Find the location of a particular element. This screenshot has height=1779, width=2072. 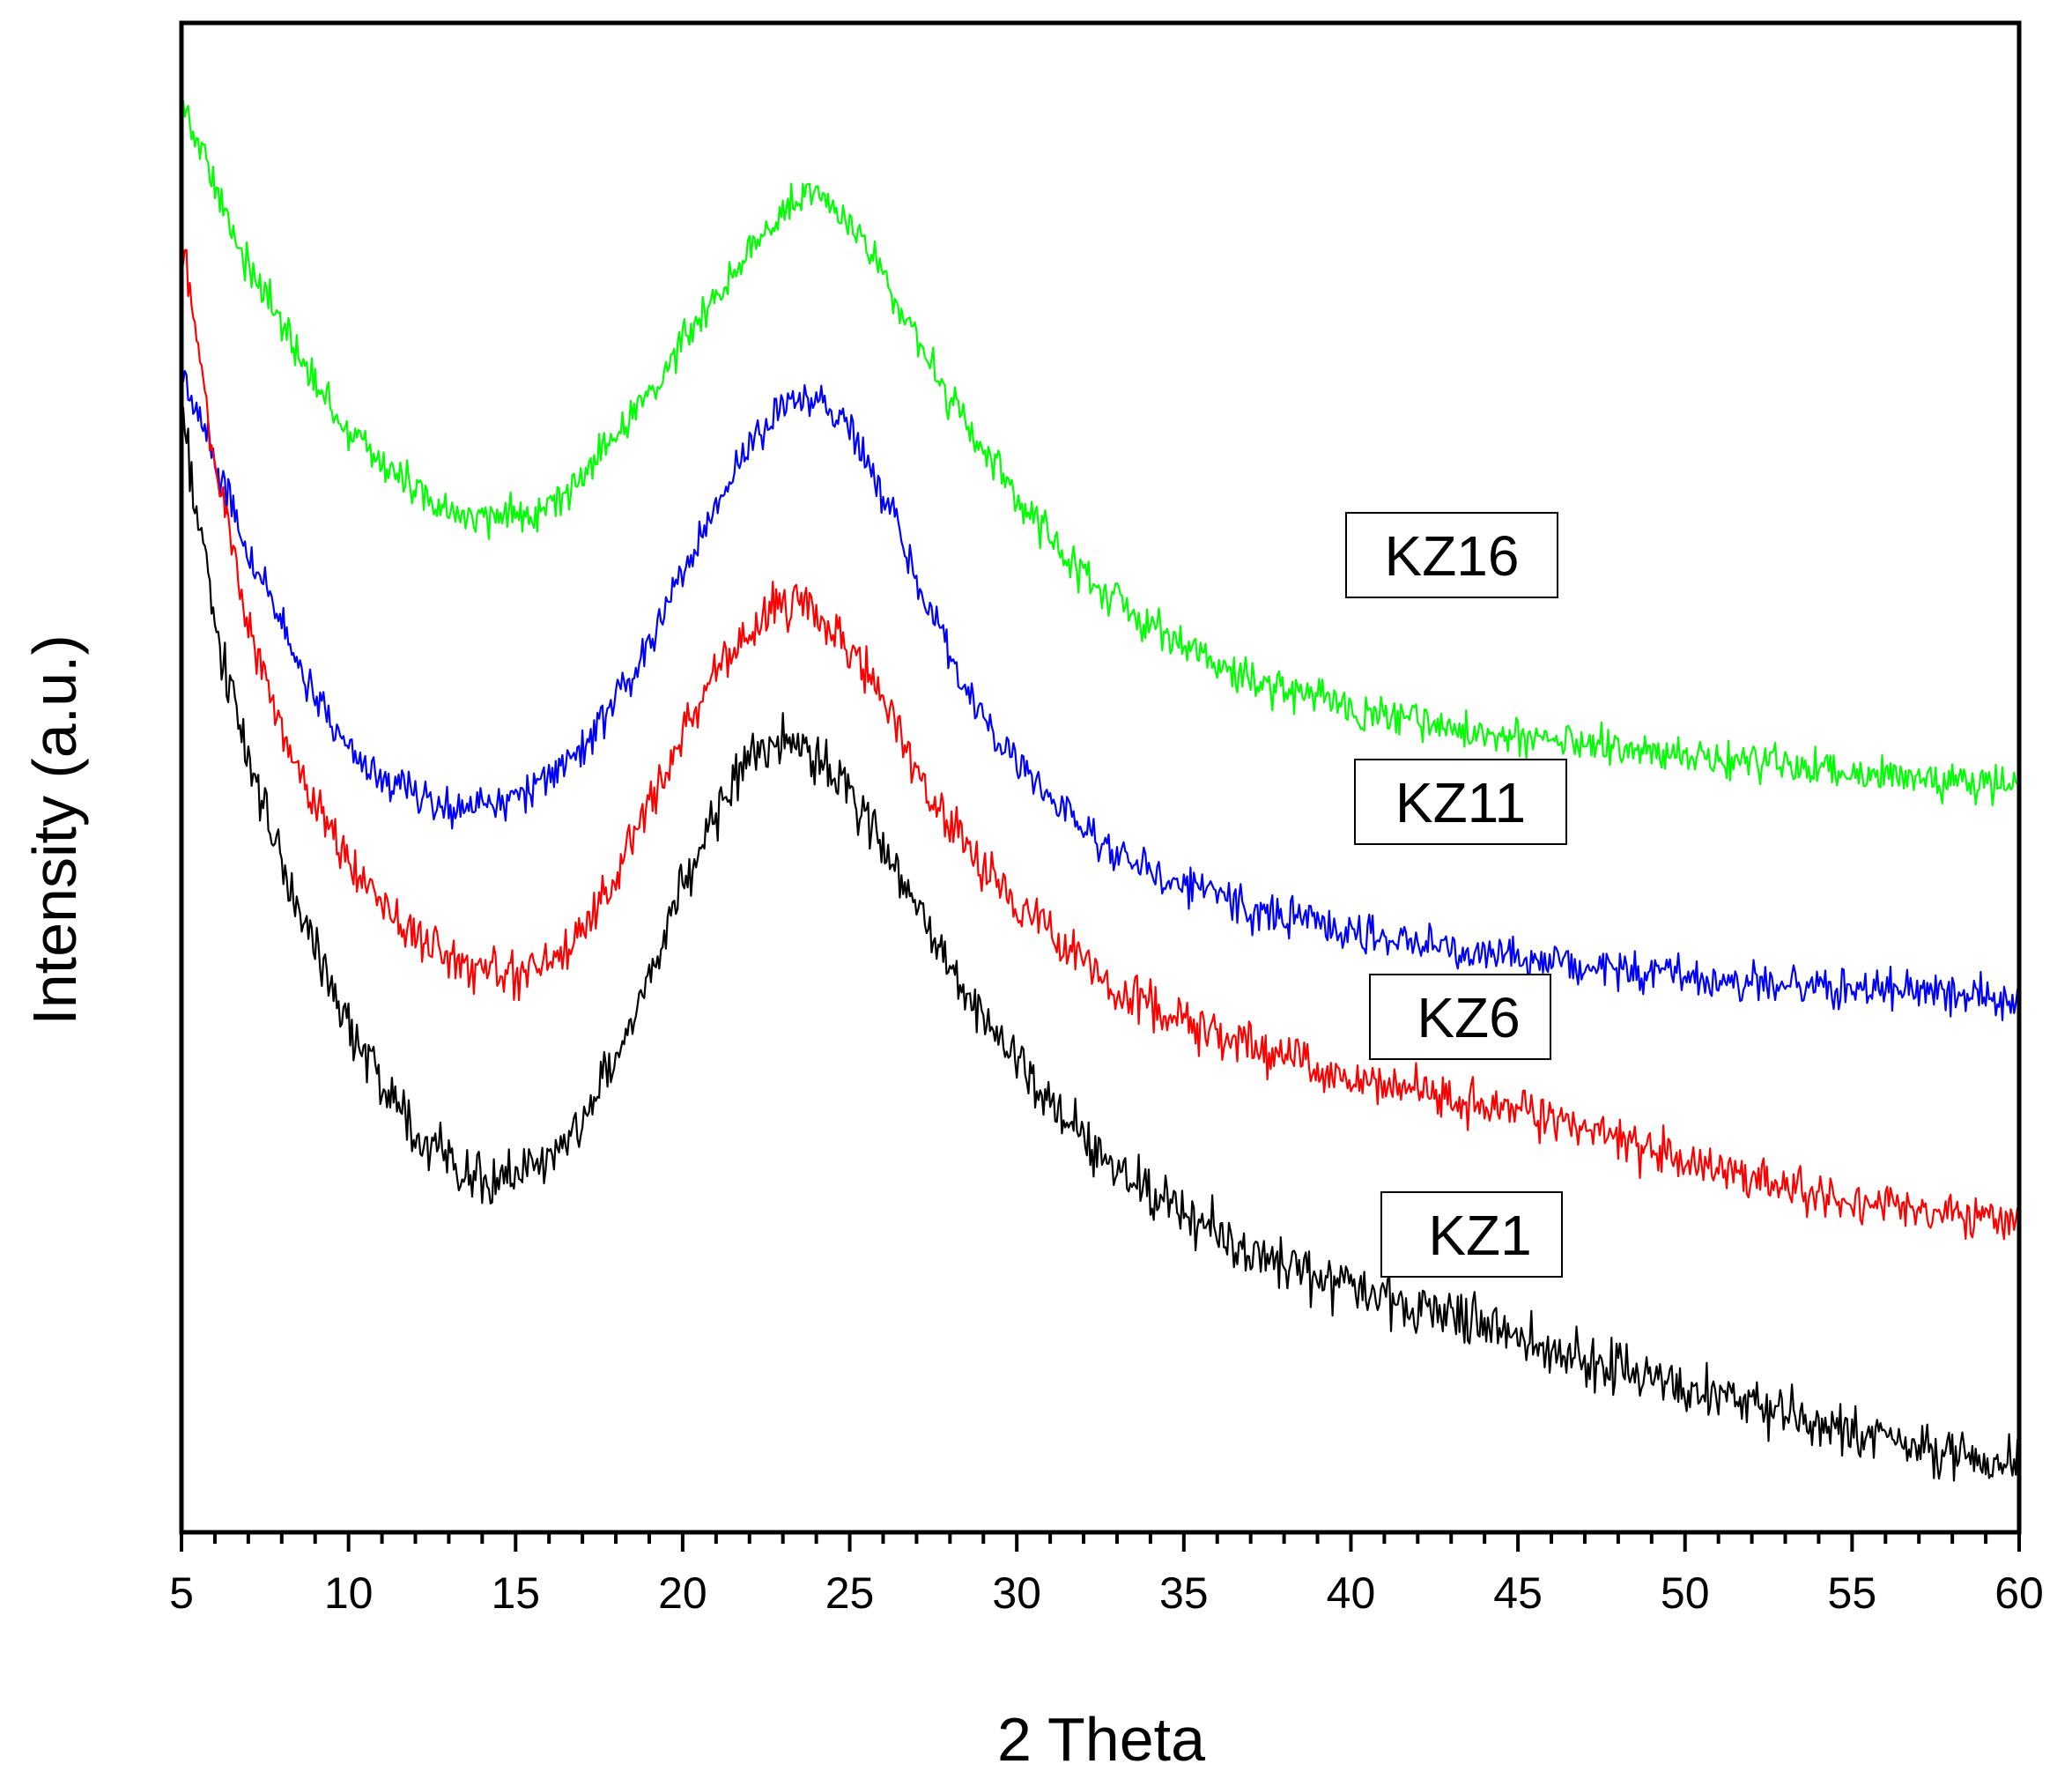

legend-label-kz16: KZ16 is located at coordinates (1452, 556).